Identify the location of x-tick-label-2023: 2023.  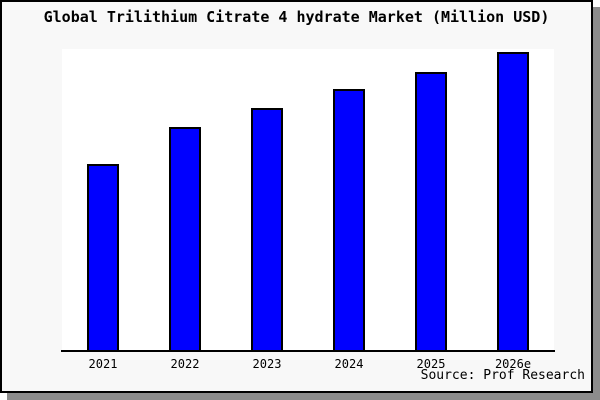
(267, 364).